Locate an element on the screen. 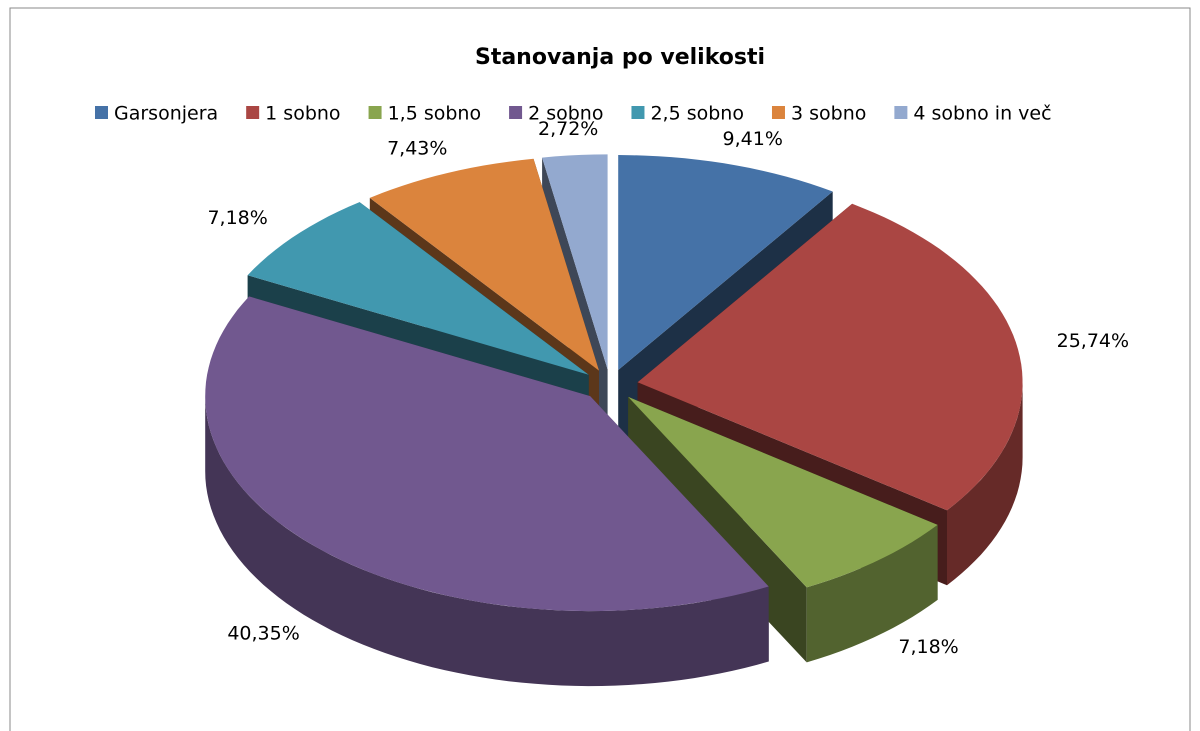  legend-label: 2,5 sobno is located at coordinates (697, 114).